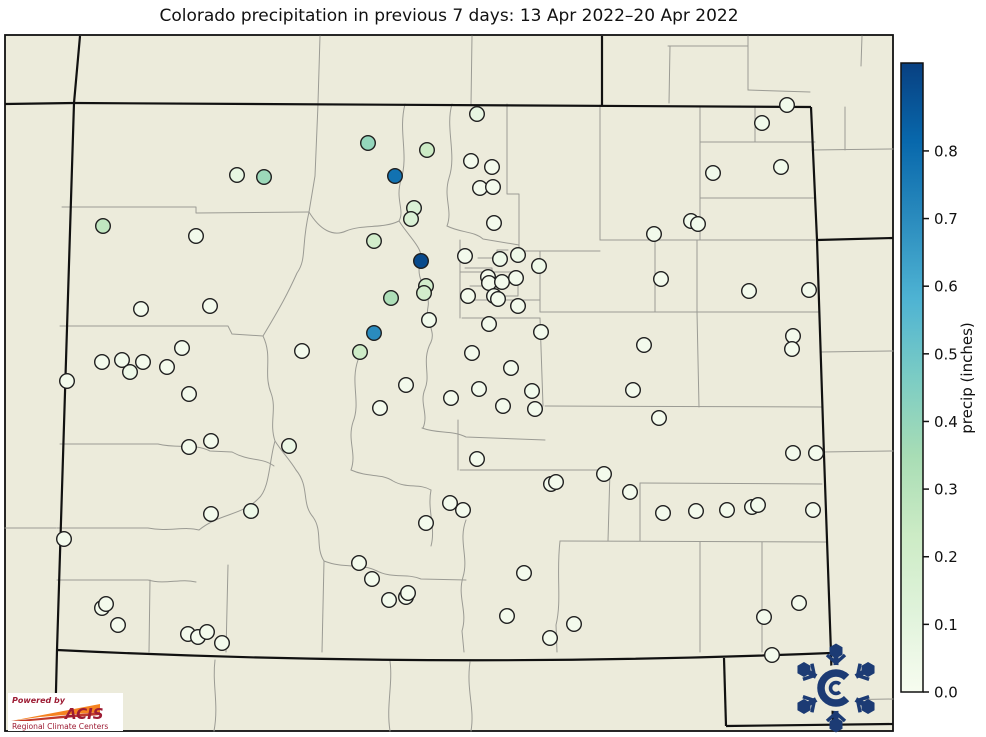 This screenshot has width=986, height=737. I want to click on snowflake-inner-c, so click(835, 688).